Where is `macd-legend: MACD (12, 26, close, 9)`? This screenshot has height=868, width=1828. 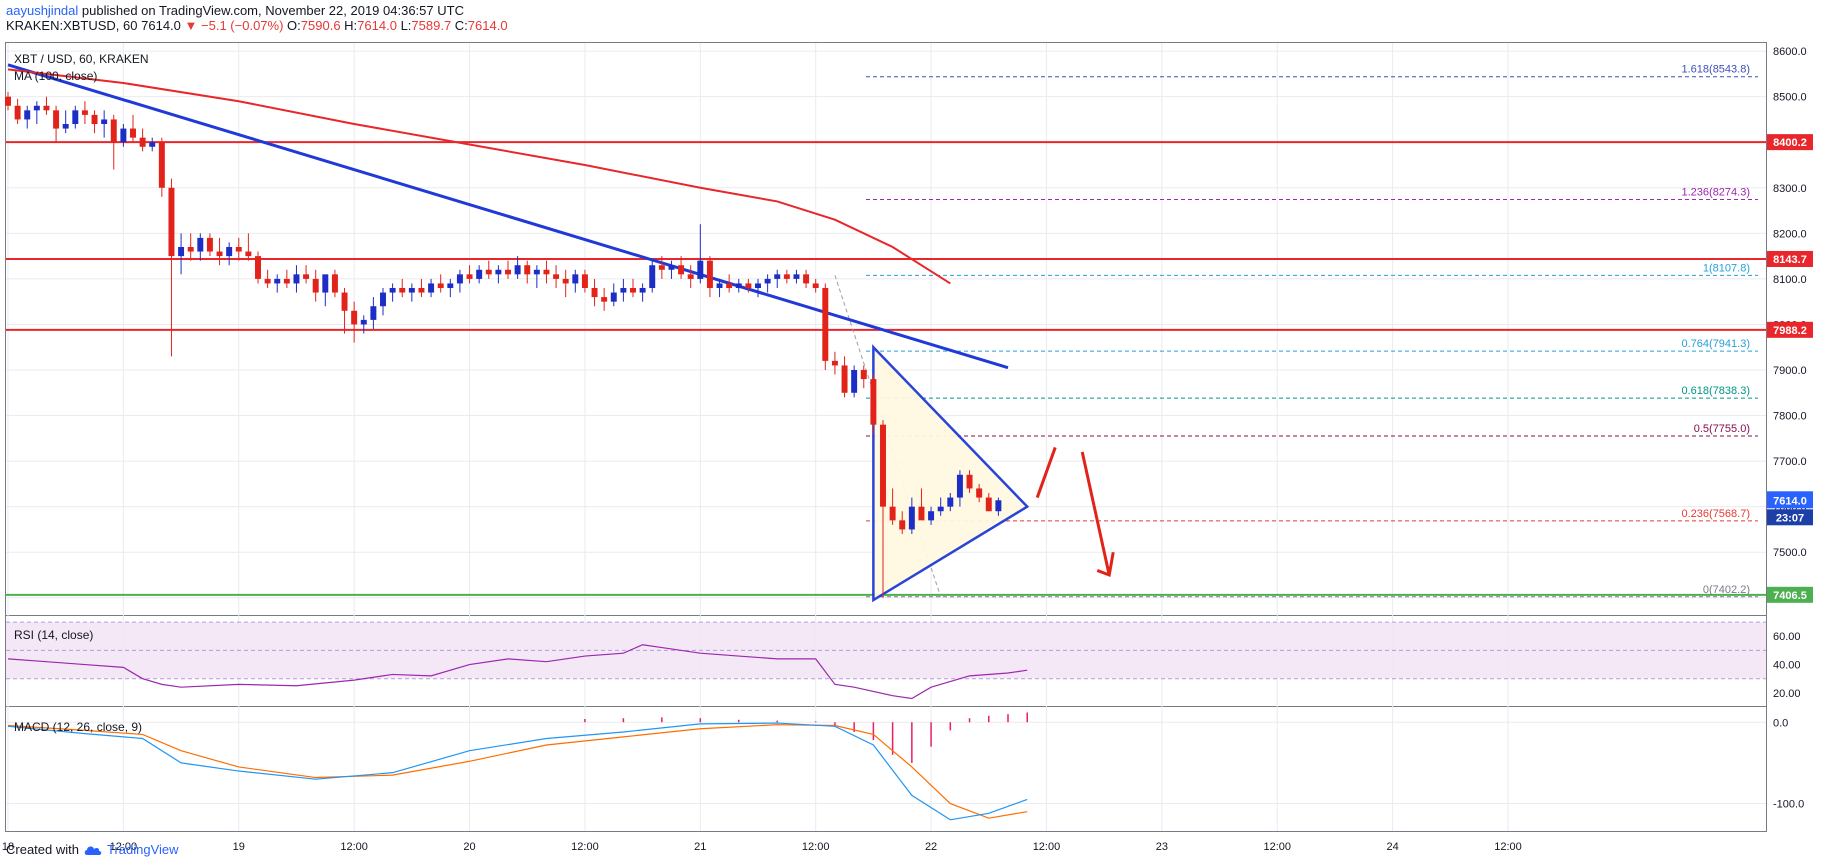
macd-legend: MACD (12, 26, close, 9) is located at coordinates (78, 727).